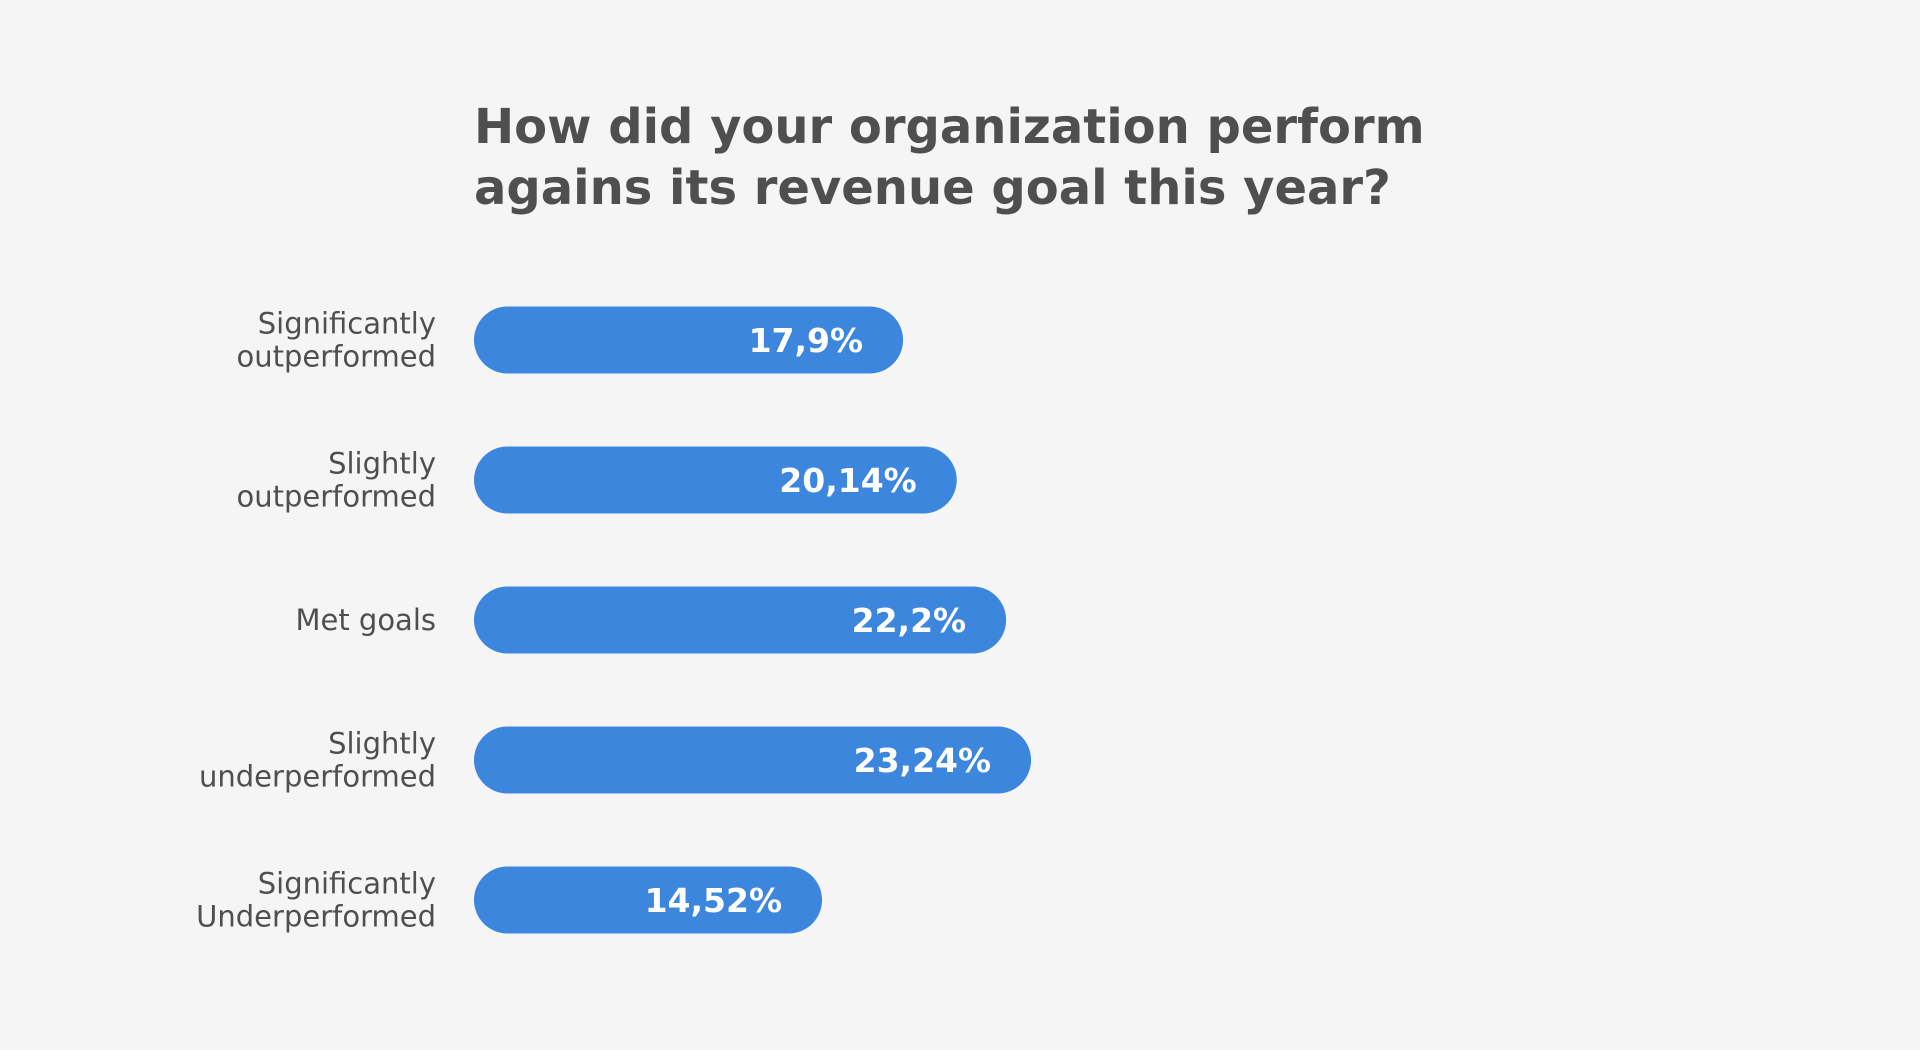 The image size is (1920, 1050). I want to click on chart-title-line-1: How did your organization perform, so click(949, 127).